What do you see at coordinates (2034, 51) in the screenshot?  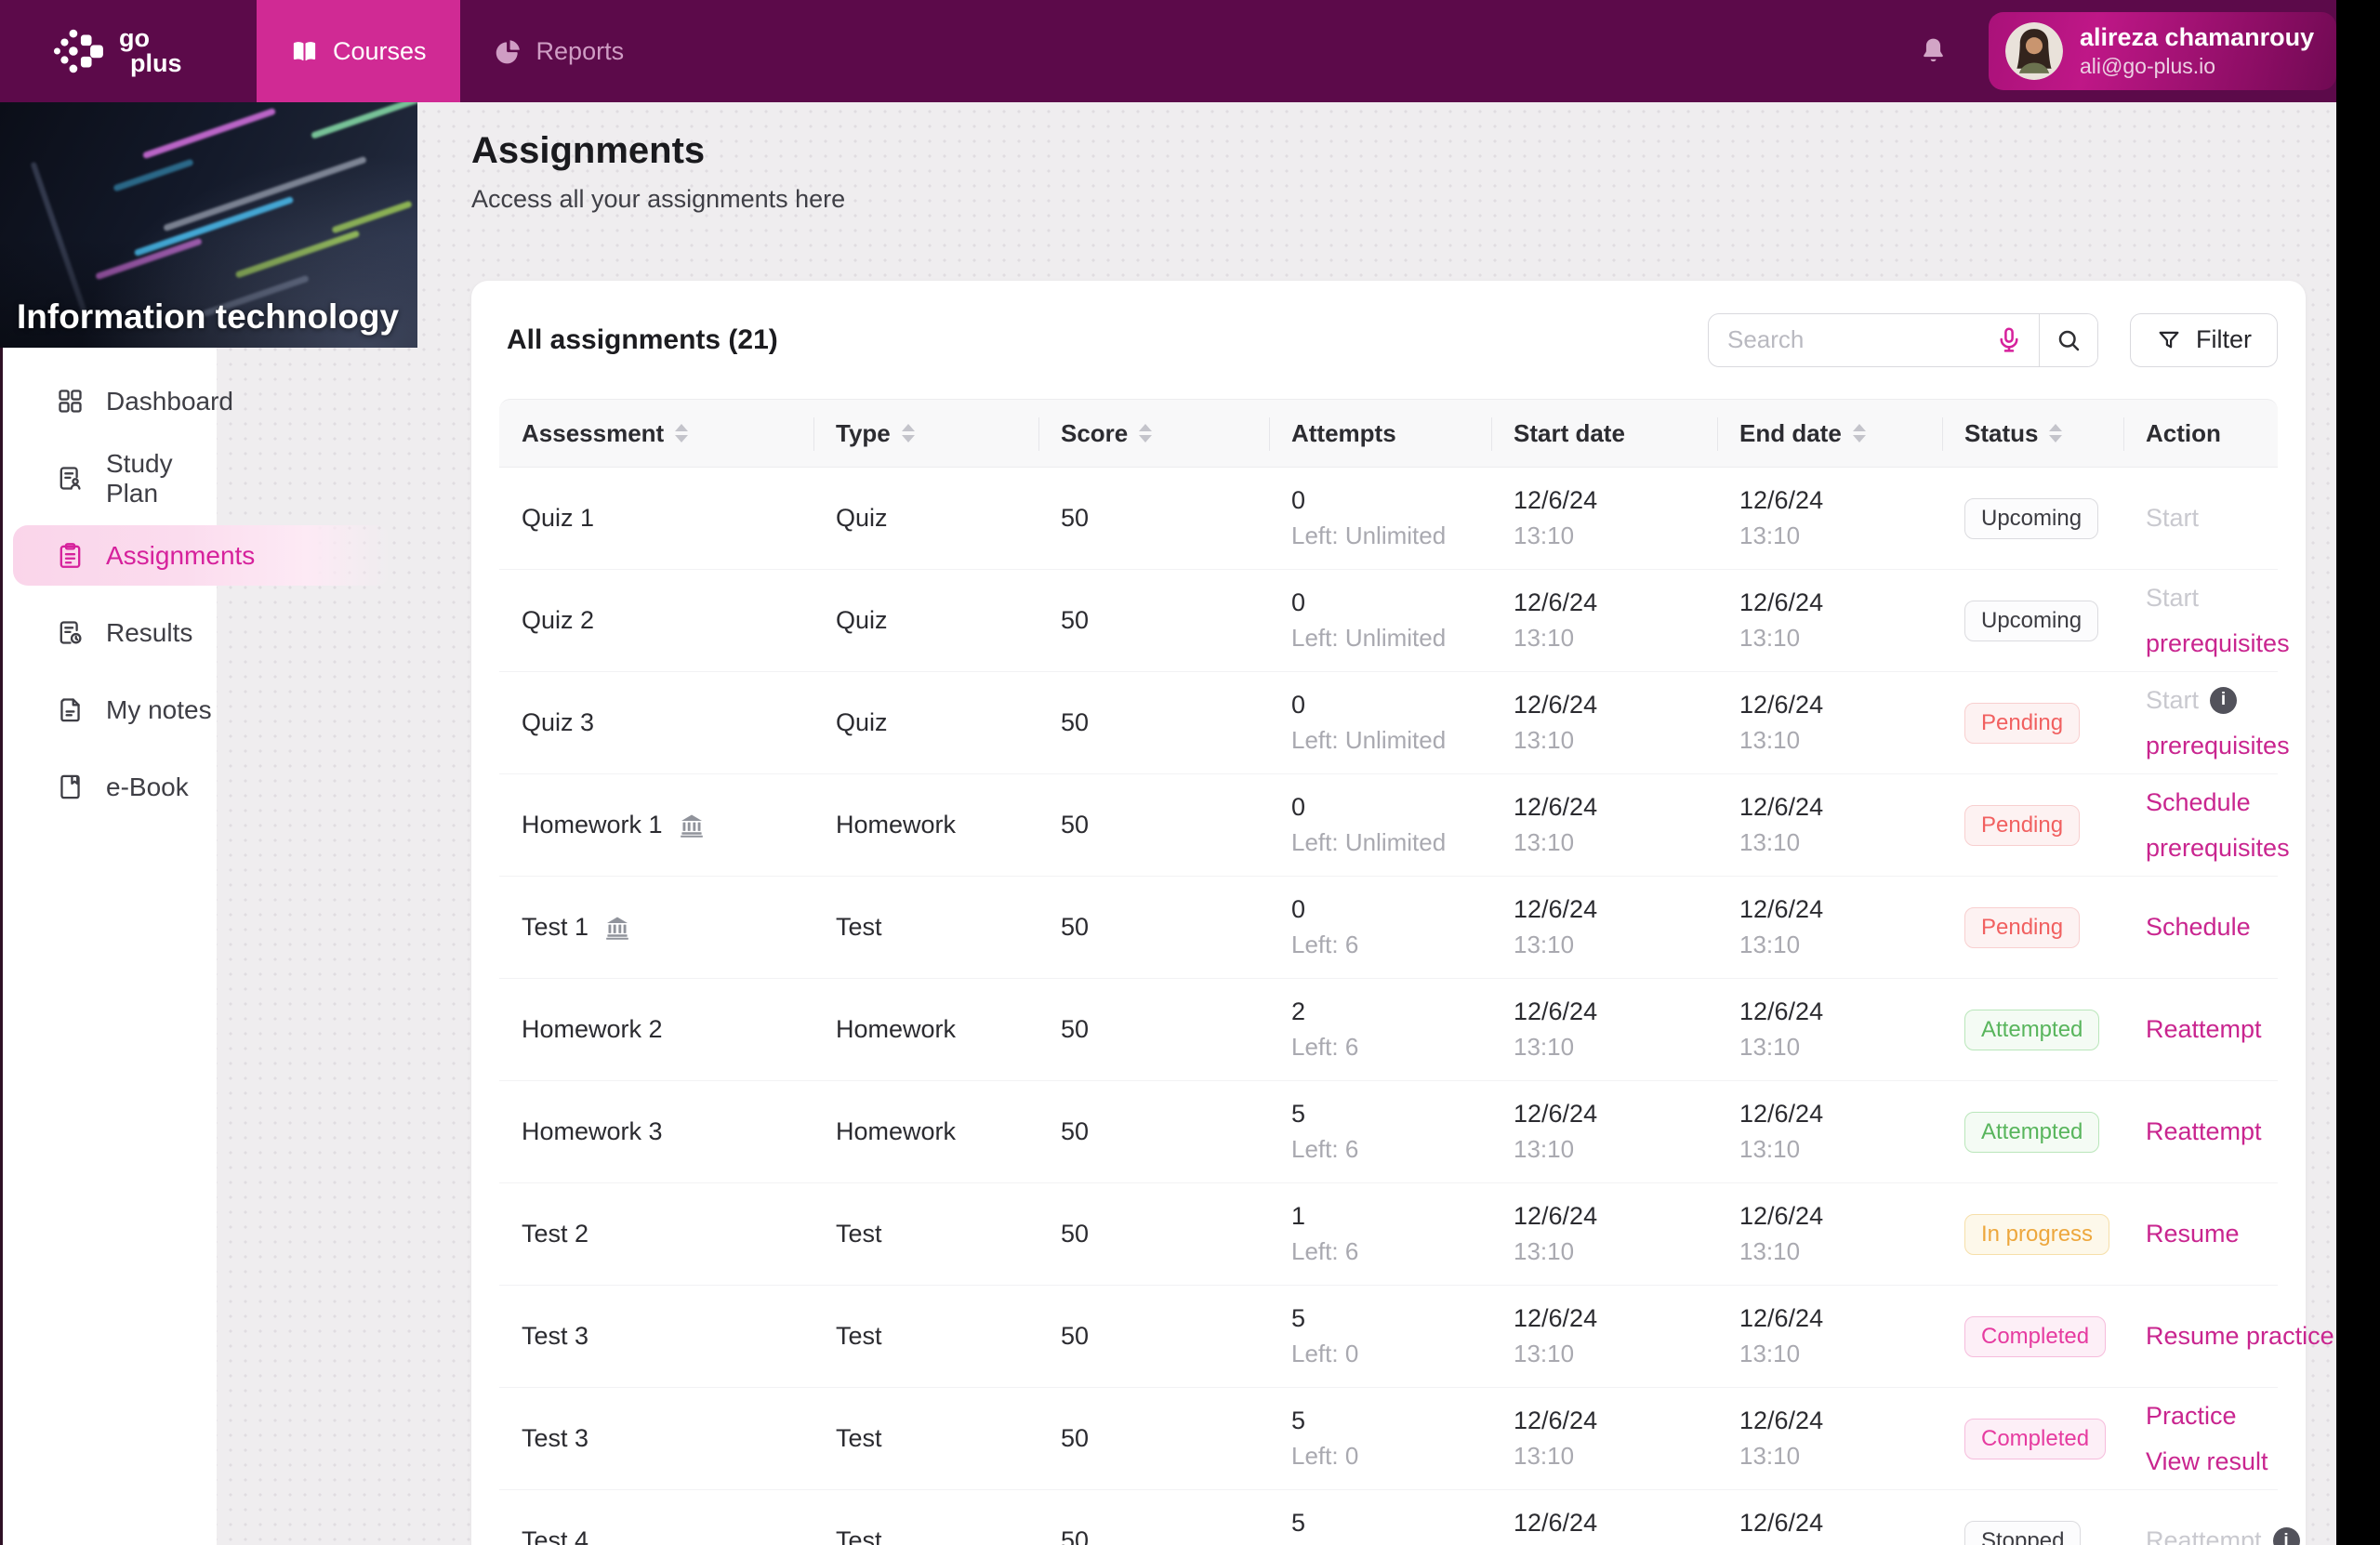 I see `user-avatar` at bounding box center [2034, 51].